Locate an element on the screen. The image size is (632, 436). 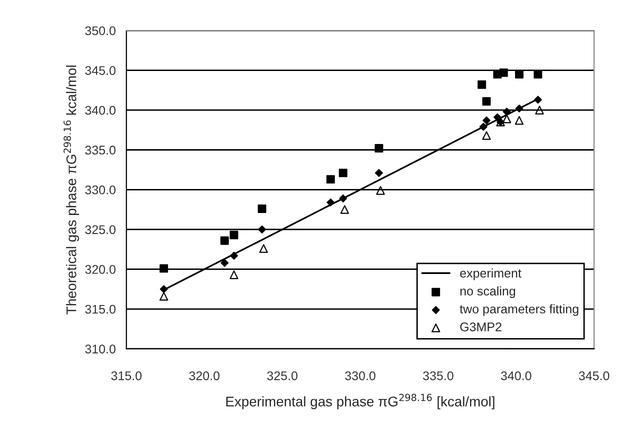
x-tick-label: 335.0 is located at coordinates (438, 375).